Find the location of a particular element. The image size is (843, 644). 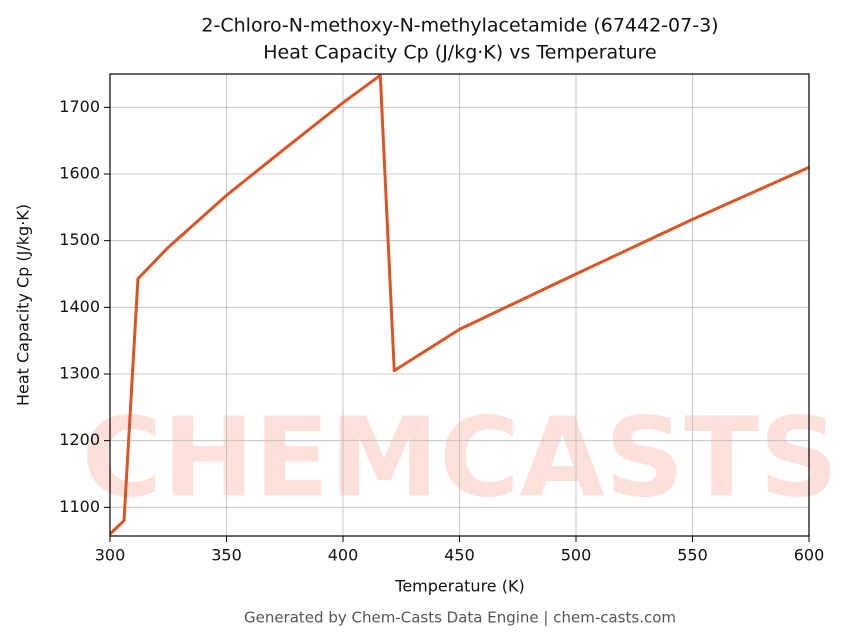

y-tick-label: 1100 is located at coordinates (79, 506).